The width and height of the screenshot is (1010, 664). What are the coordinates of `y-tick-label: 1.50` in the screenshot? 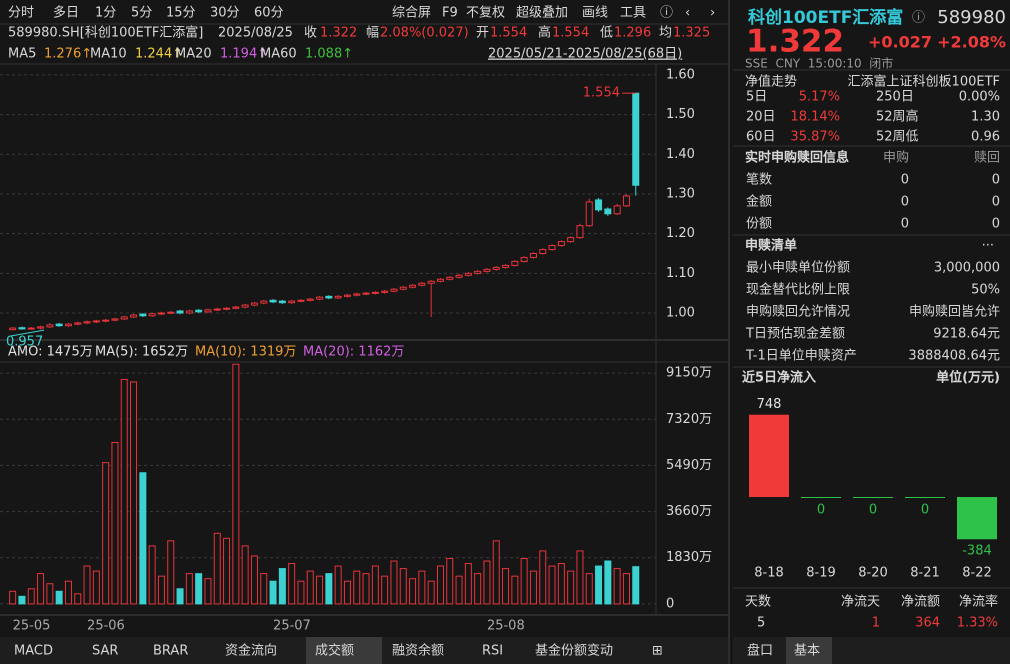 It's located at (680, 114).